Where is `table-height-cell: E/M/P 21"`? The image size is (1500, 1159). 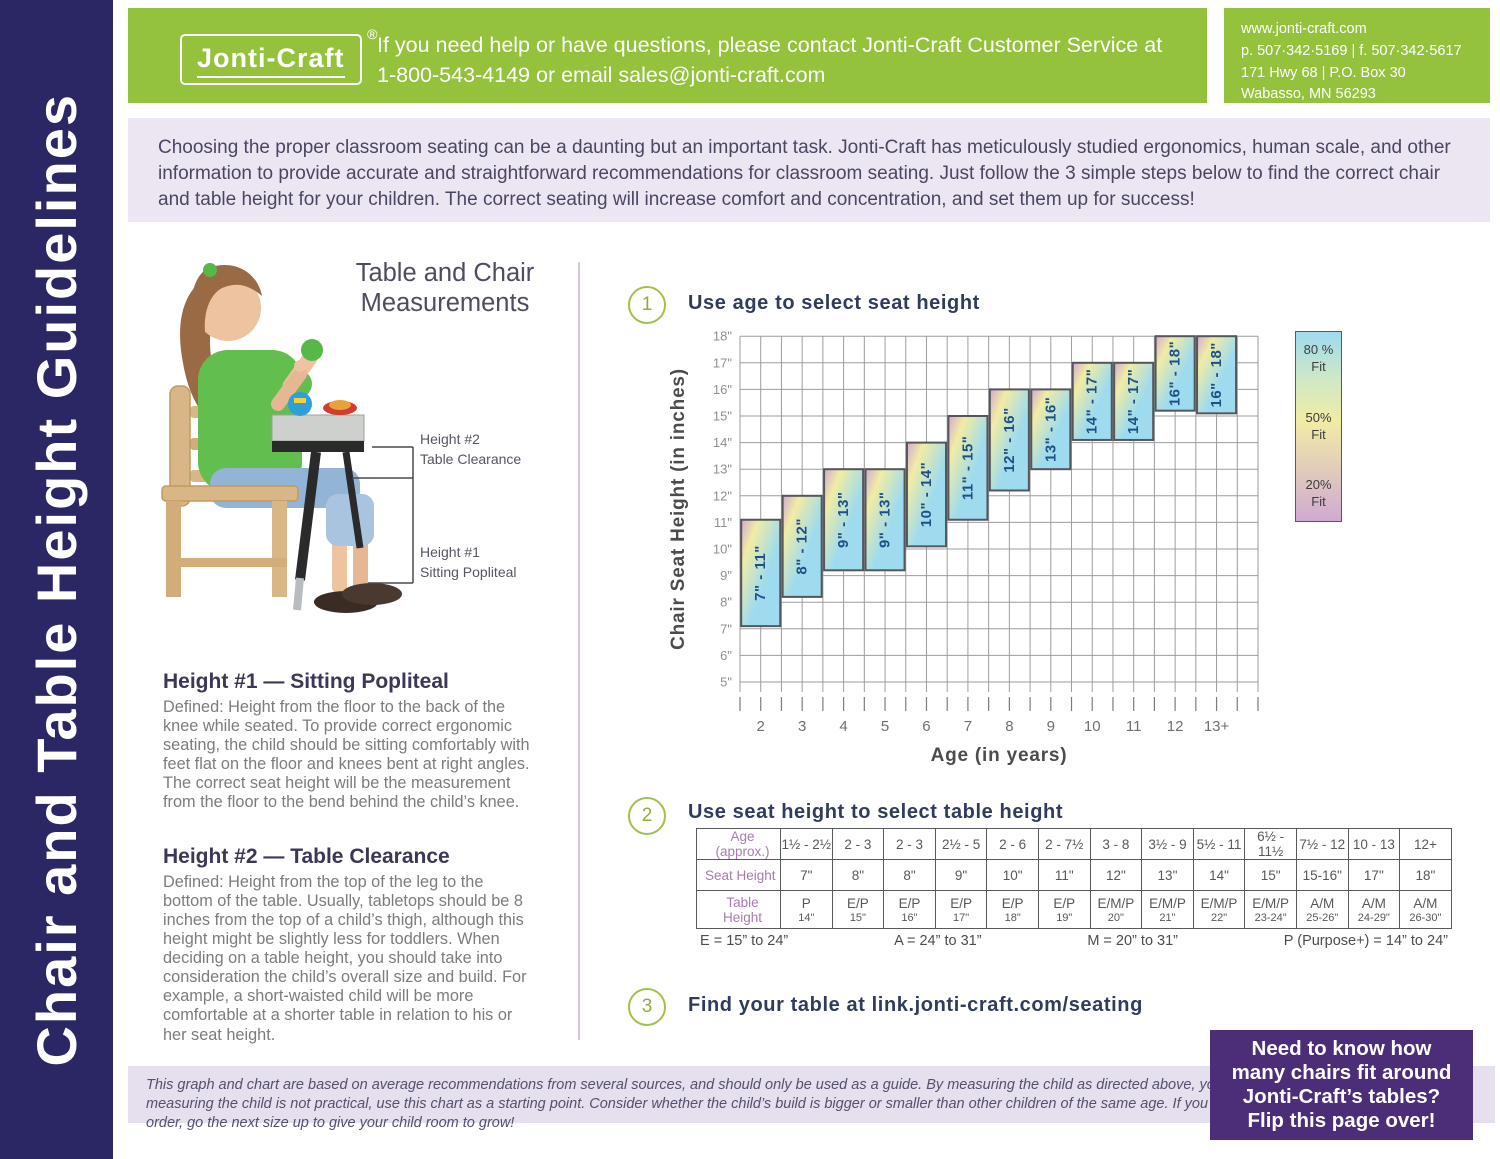
table-height-cell: E/M/P 21" is located at coordinates (1168, 910).